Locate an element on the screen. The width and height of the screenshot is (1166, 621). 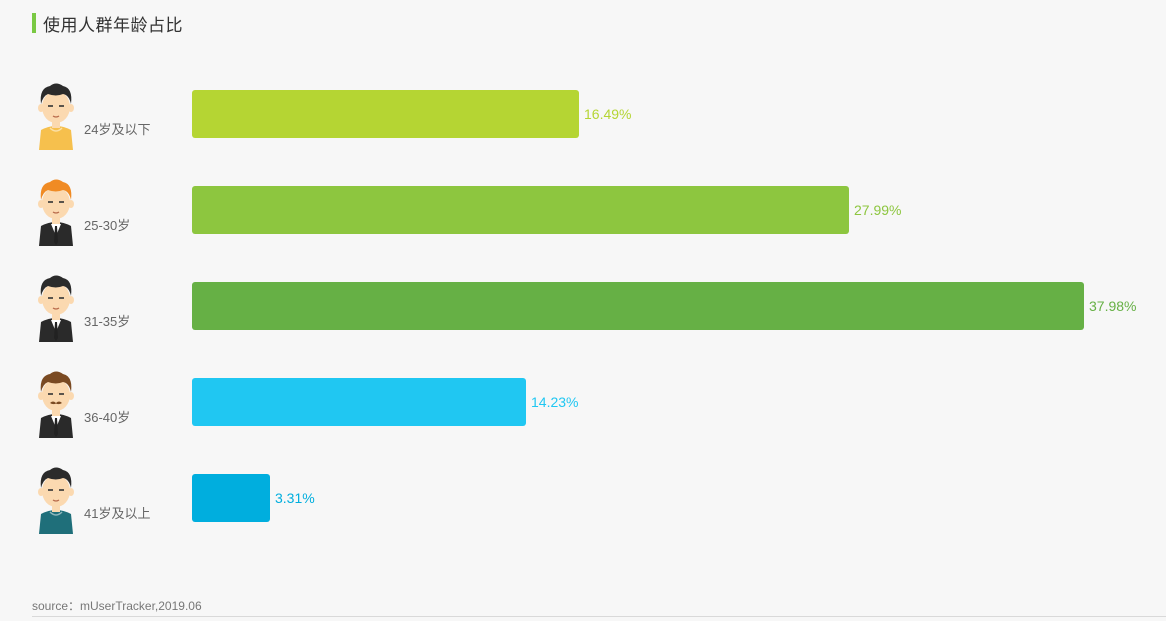
bar-row: 24岁及以下 16.49% is located at coordinates (583, 124).